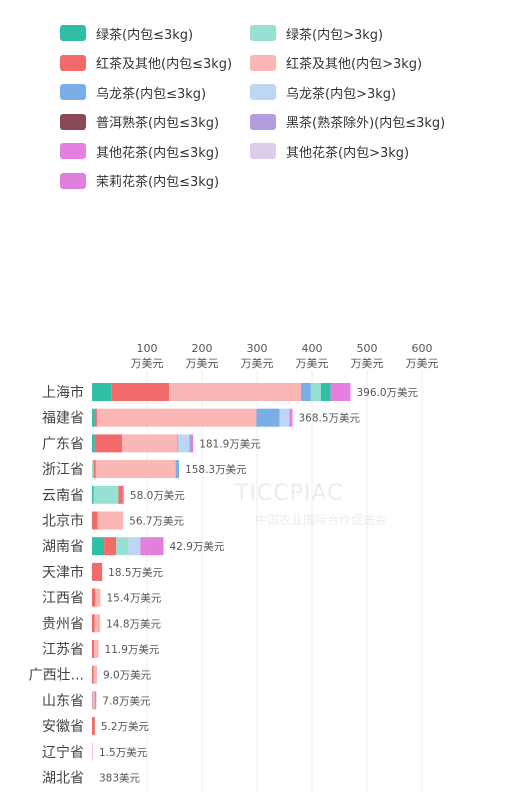 This screenshot has height=800, width=514. Describe the element at coordinates (367, 348) in the screenshot. I see `x-tick-label: 500` at that location.